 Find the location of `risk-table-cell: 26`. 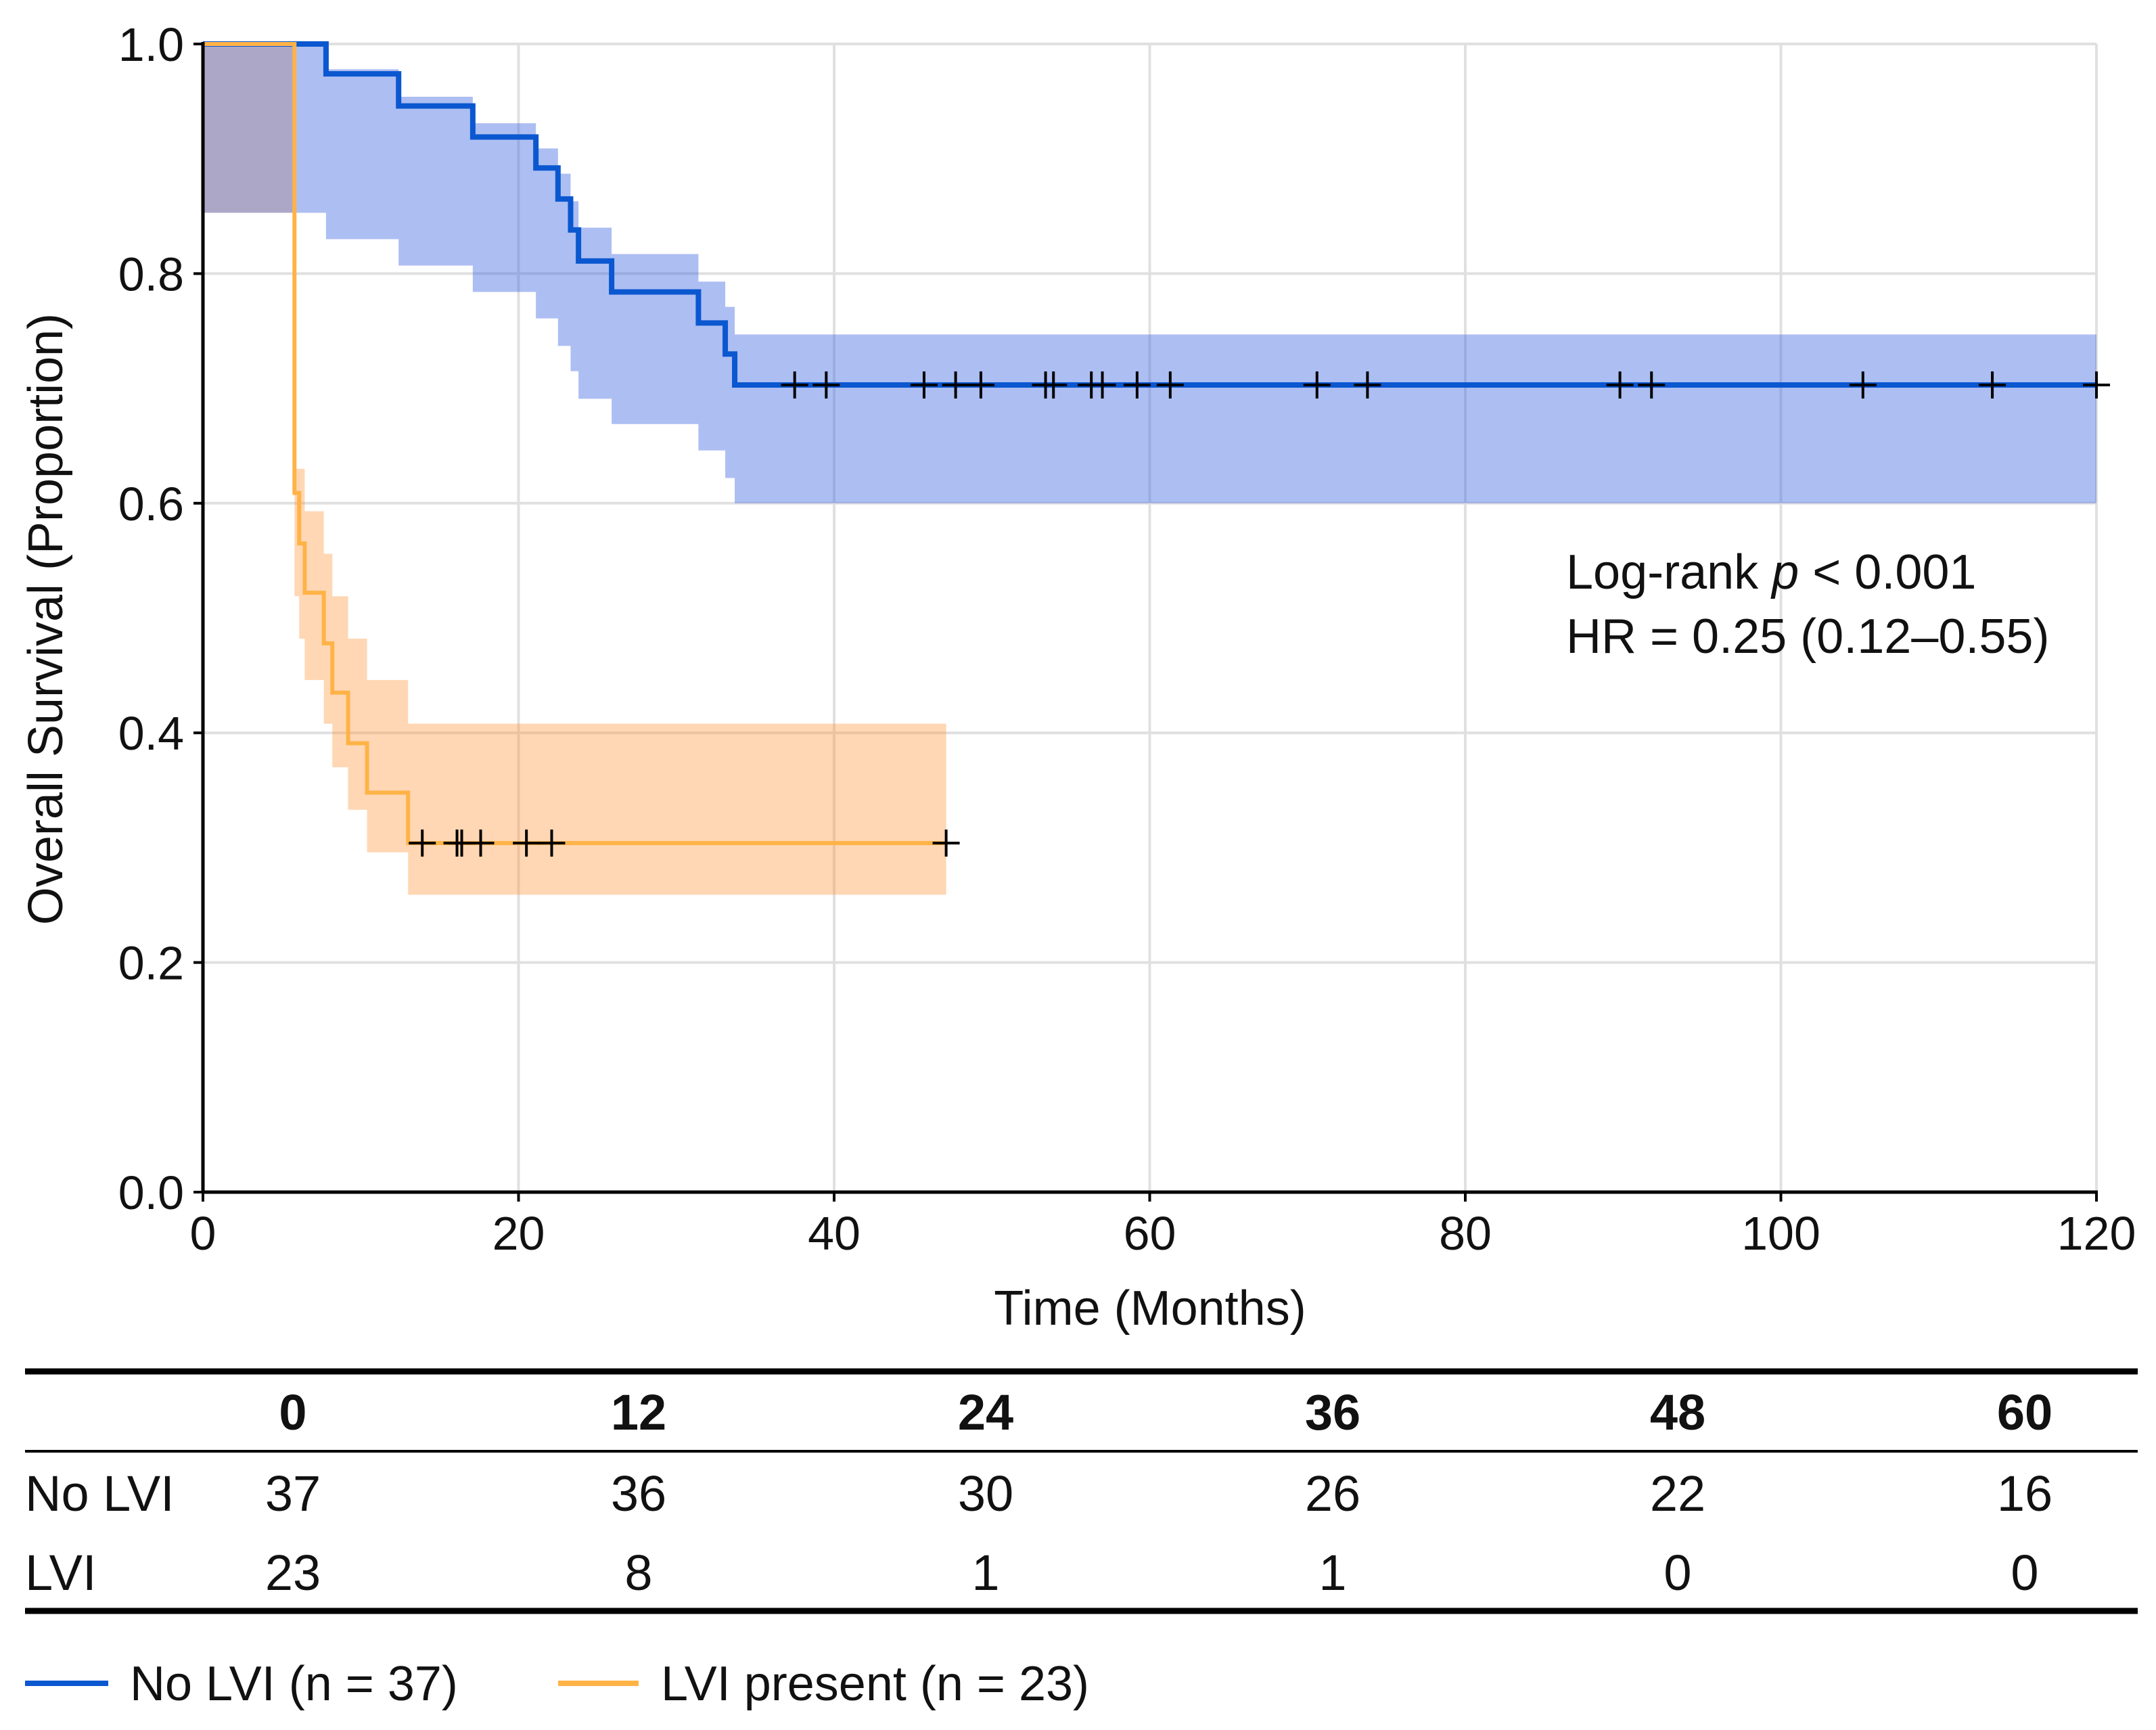

risk-table-cell: 26 is located at coordinates (1332, 1494).